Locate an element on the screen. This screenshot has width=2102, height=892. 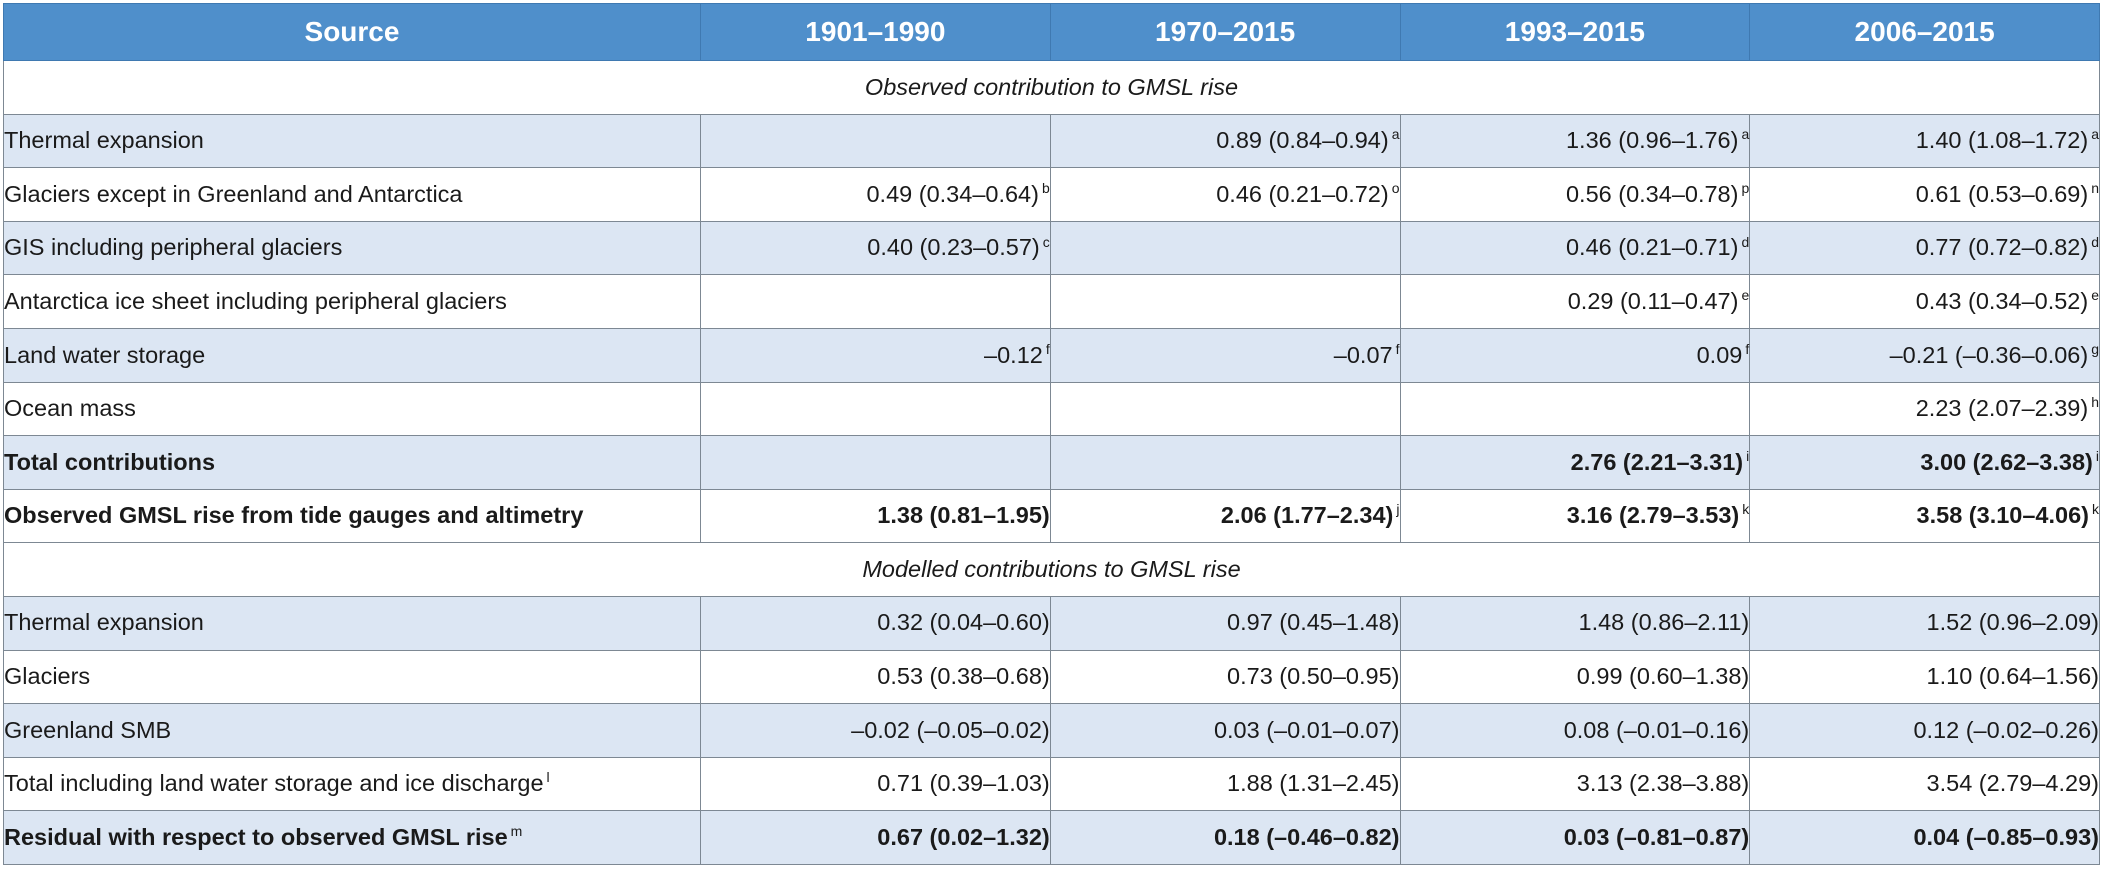
value-cell: 0.29 (0.11–0.47) e is located at coordinates (1575, 301).